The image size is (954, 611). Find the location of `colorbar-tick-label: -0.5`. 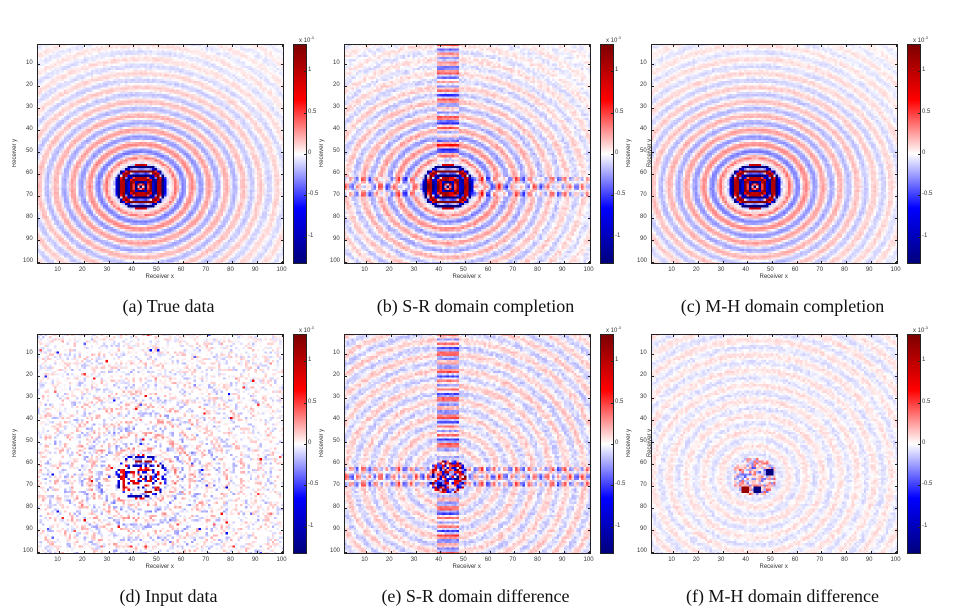

colorbar-tick-label: -0.5 is located at coordinates (620, 194).